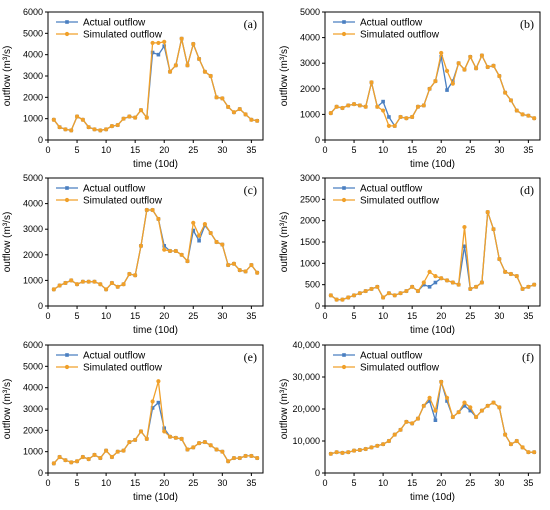 This screenshot has width=550, height=510. I want to click on x-tick-label: 25, so click(470, 483).